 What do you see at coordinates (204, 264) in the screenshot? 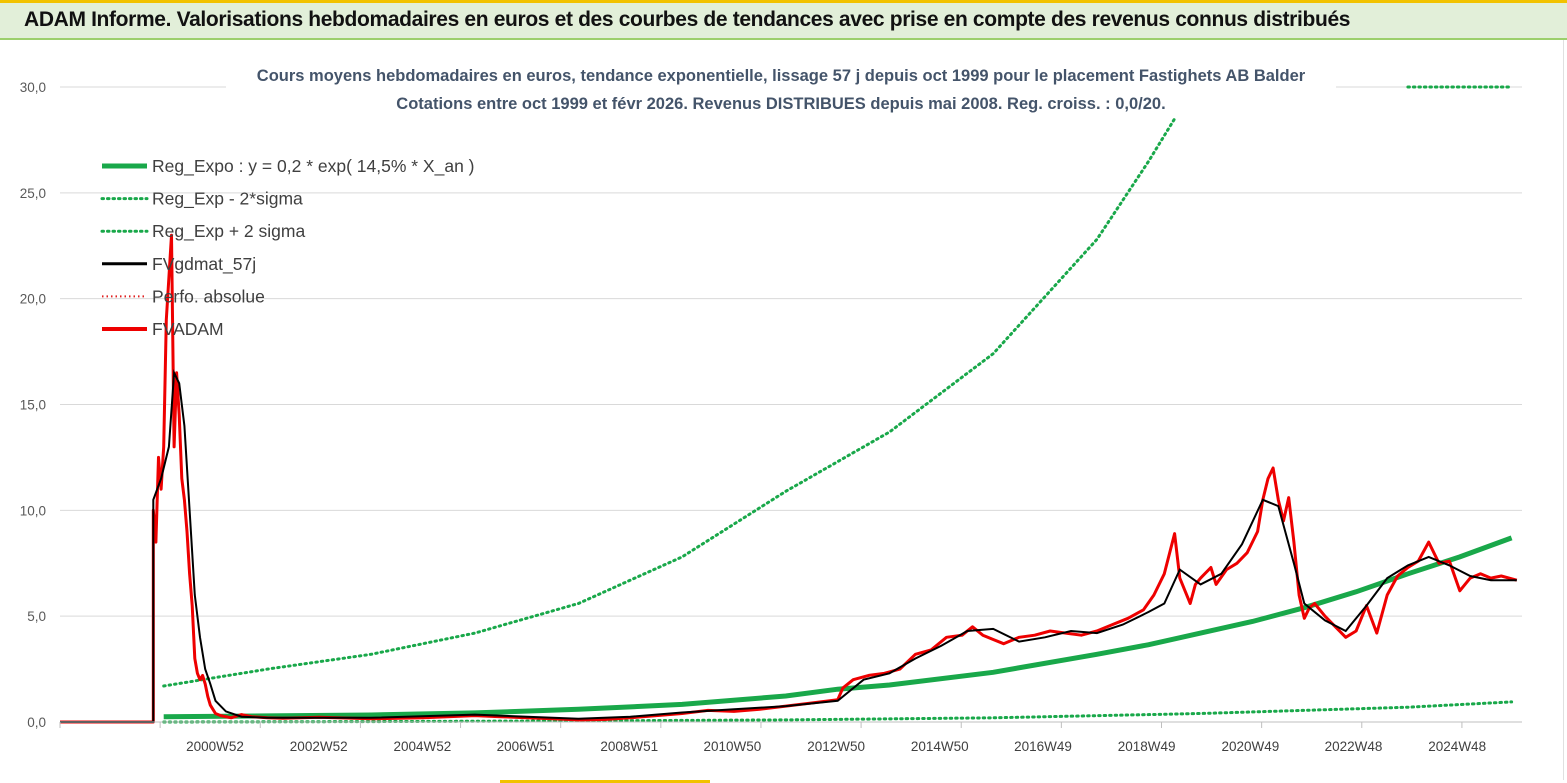
I see `legend-label: FVgdmat_57j` at bounding box center [204, 264].